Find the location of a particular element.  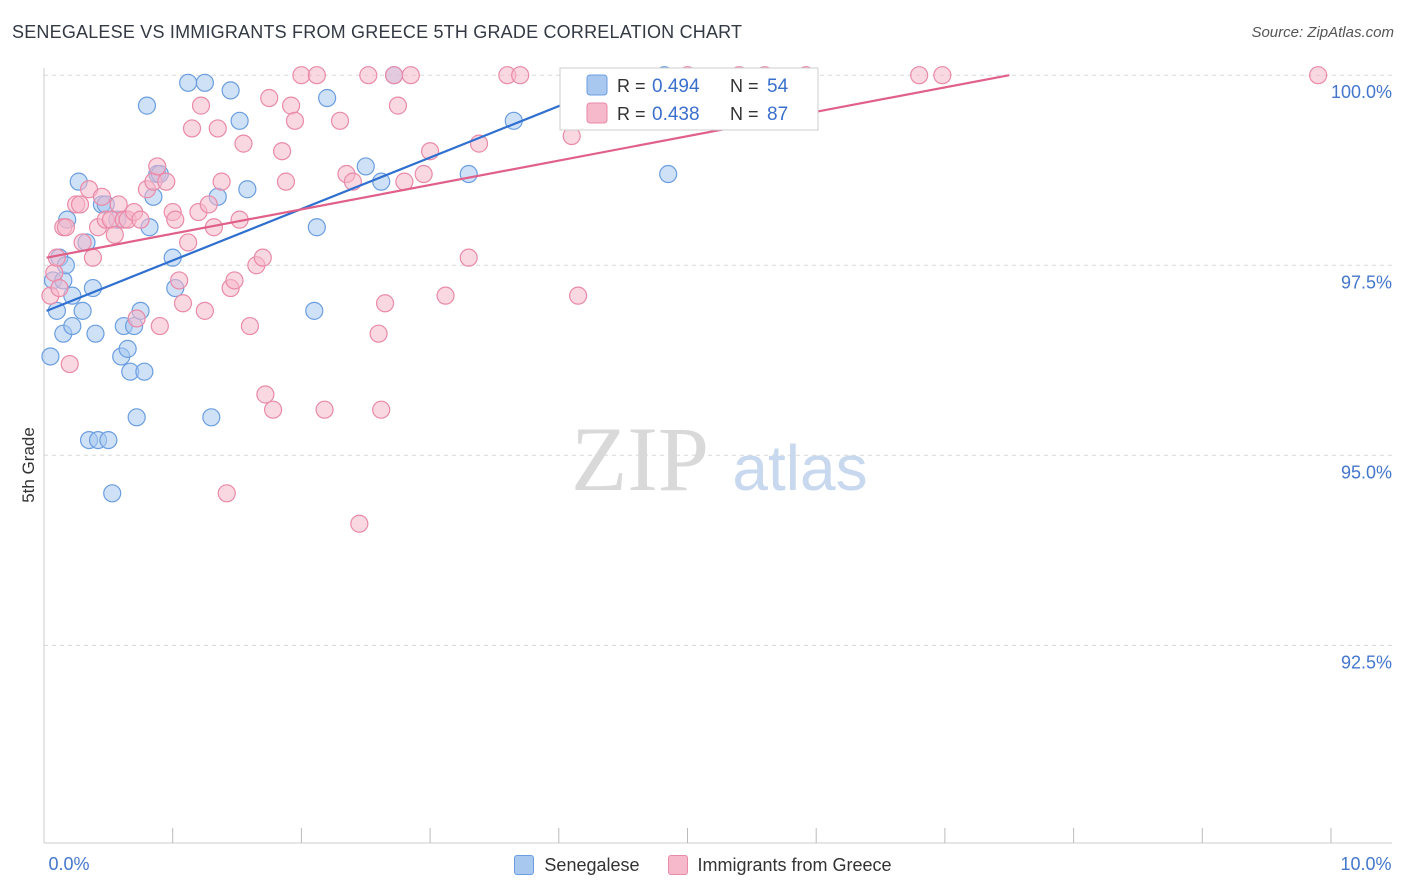

y-tick-label-2: 95.0% is located at coordinates (1366, 472).